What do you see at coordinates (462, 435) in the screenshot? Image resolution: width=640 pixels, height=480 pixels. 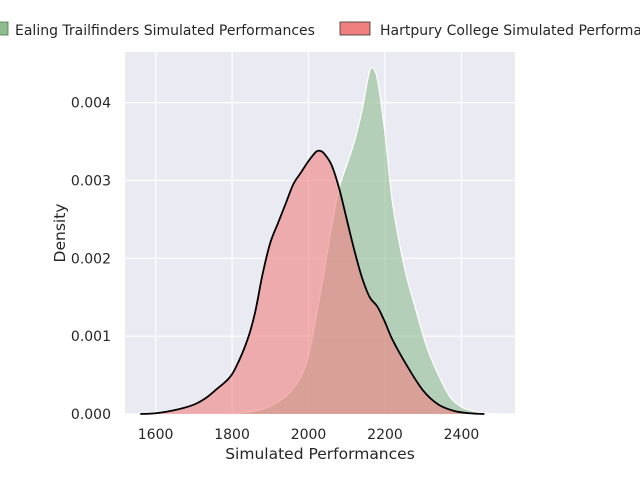 I see `x-tick-label: 2400` at bounding box center [462, 435].